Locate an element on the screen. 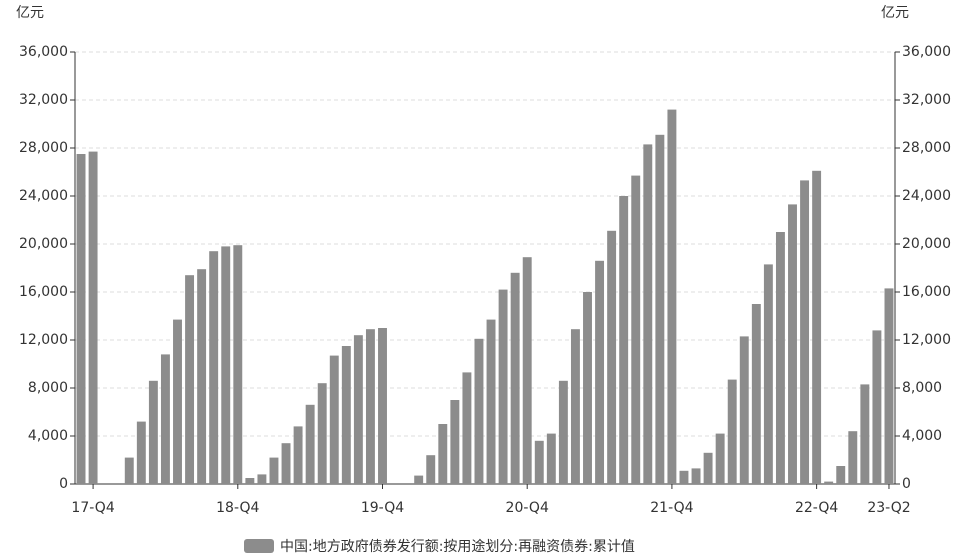  y2-tick-label: 4,000 is located at coordinates (922, 436).